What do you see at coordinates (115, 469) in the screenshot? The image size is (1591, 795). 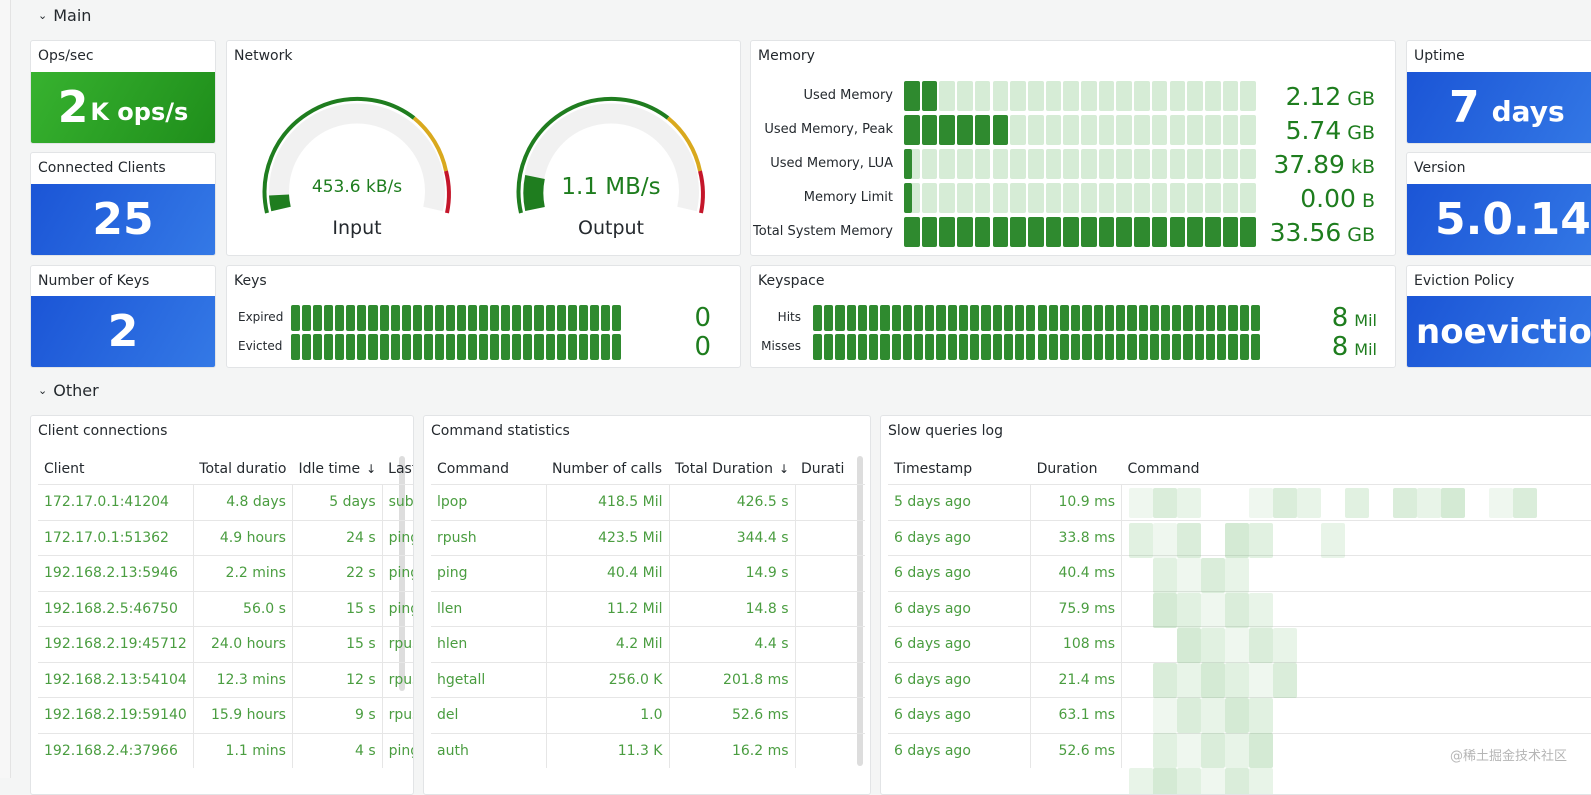 I see `column-header: Client` at bounding box center [115, 469].